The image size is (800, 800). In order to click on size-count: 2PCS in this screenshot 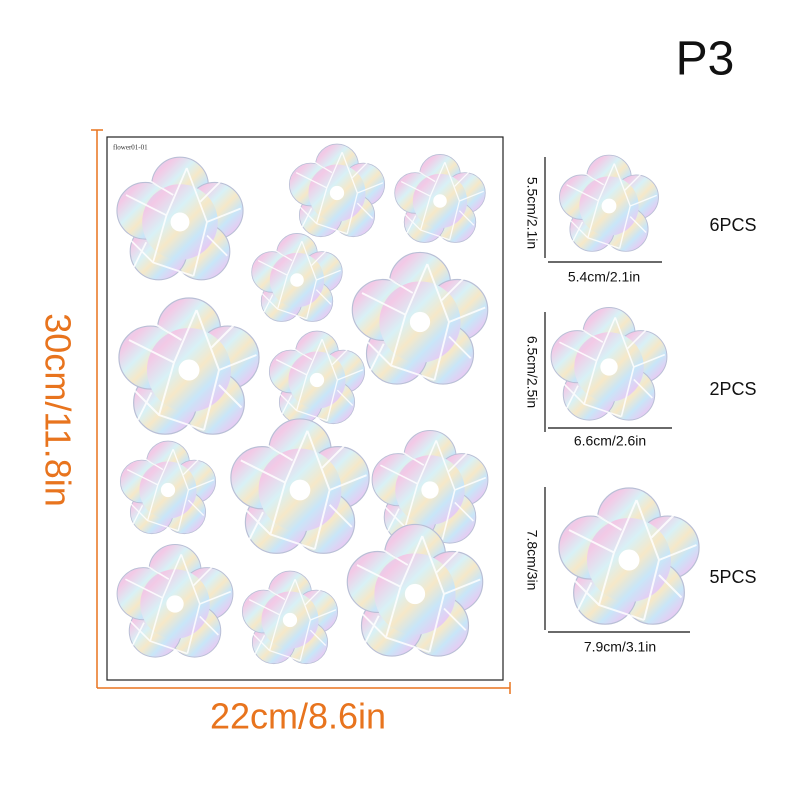, I will do `click(732, 389)`.